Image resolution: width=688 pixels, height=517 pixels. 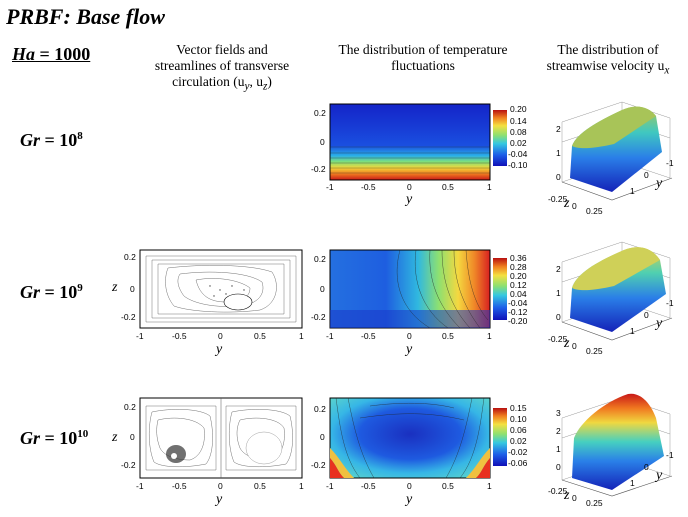 I want to click on surf3-ztick-4: 0, so click(x=558, y=467).